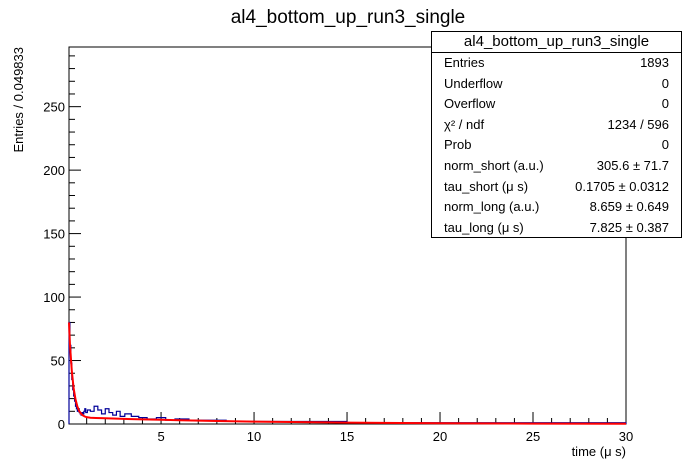  What do you see at coordinates (556, 104) in the screenshot?
I see `stats-row: Overflow 0` at bounding box center [556, 104].